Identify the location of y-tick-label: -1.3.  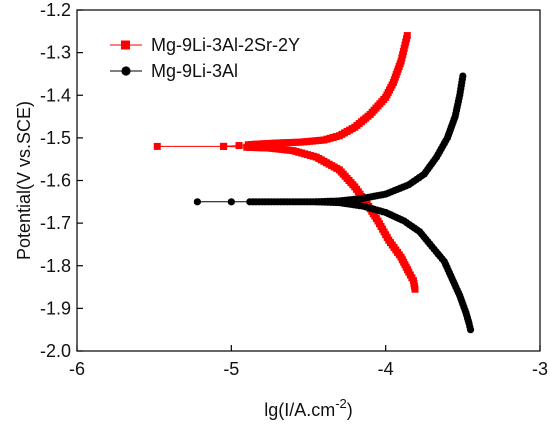
(55, 53).